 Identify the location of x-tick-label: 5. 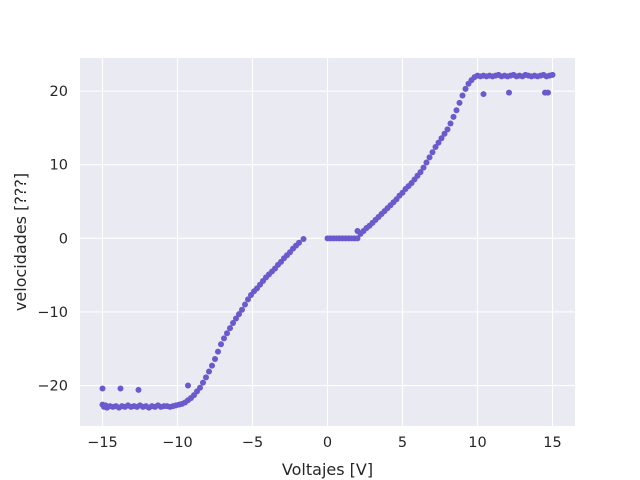
(402, 443).